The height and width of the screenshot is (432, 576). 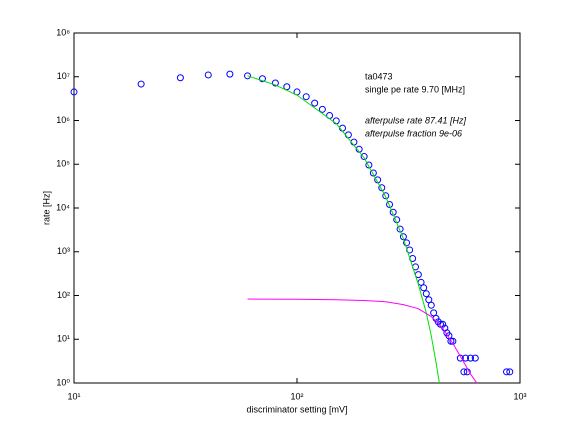 What do you see at coordinates (413, 133) in the screenshot?
I see `annotation: afterpulse fraction 9e-06` at bounding box center [413, 133].